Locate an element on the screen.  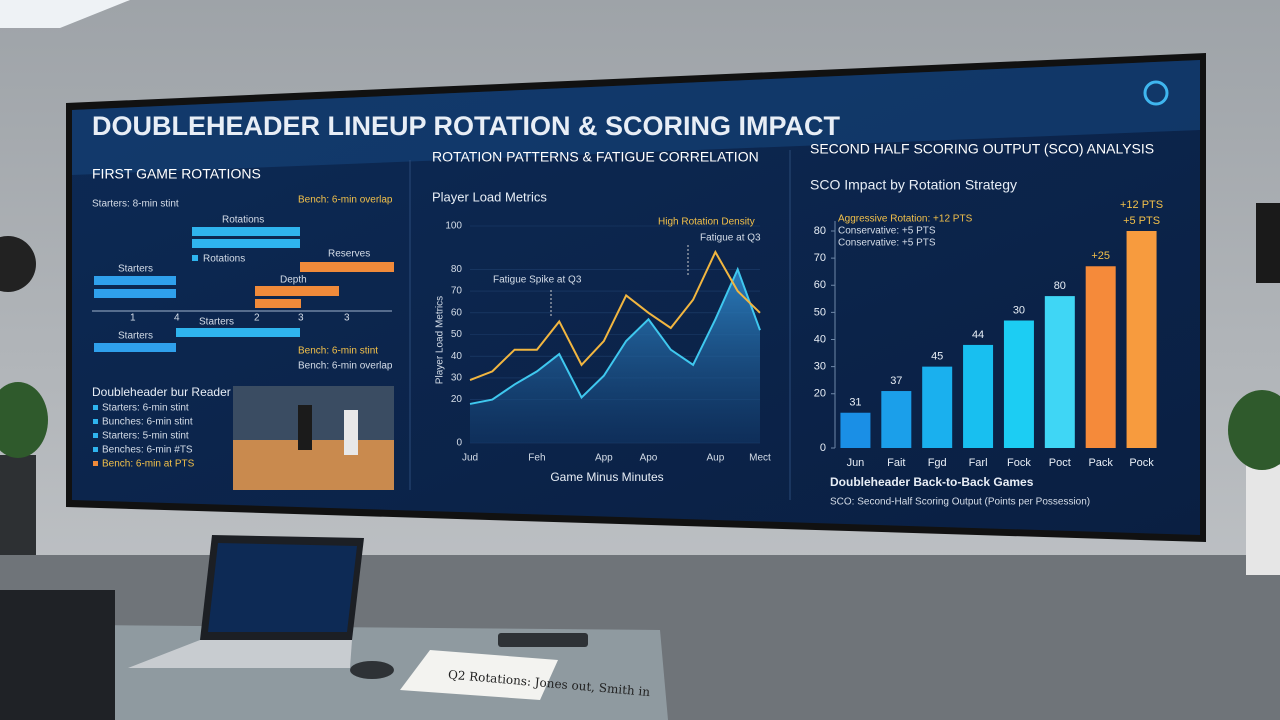
left-heading: FIRST GAME ROTATIONS is located at coordinates (176, 174).